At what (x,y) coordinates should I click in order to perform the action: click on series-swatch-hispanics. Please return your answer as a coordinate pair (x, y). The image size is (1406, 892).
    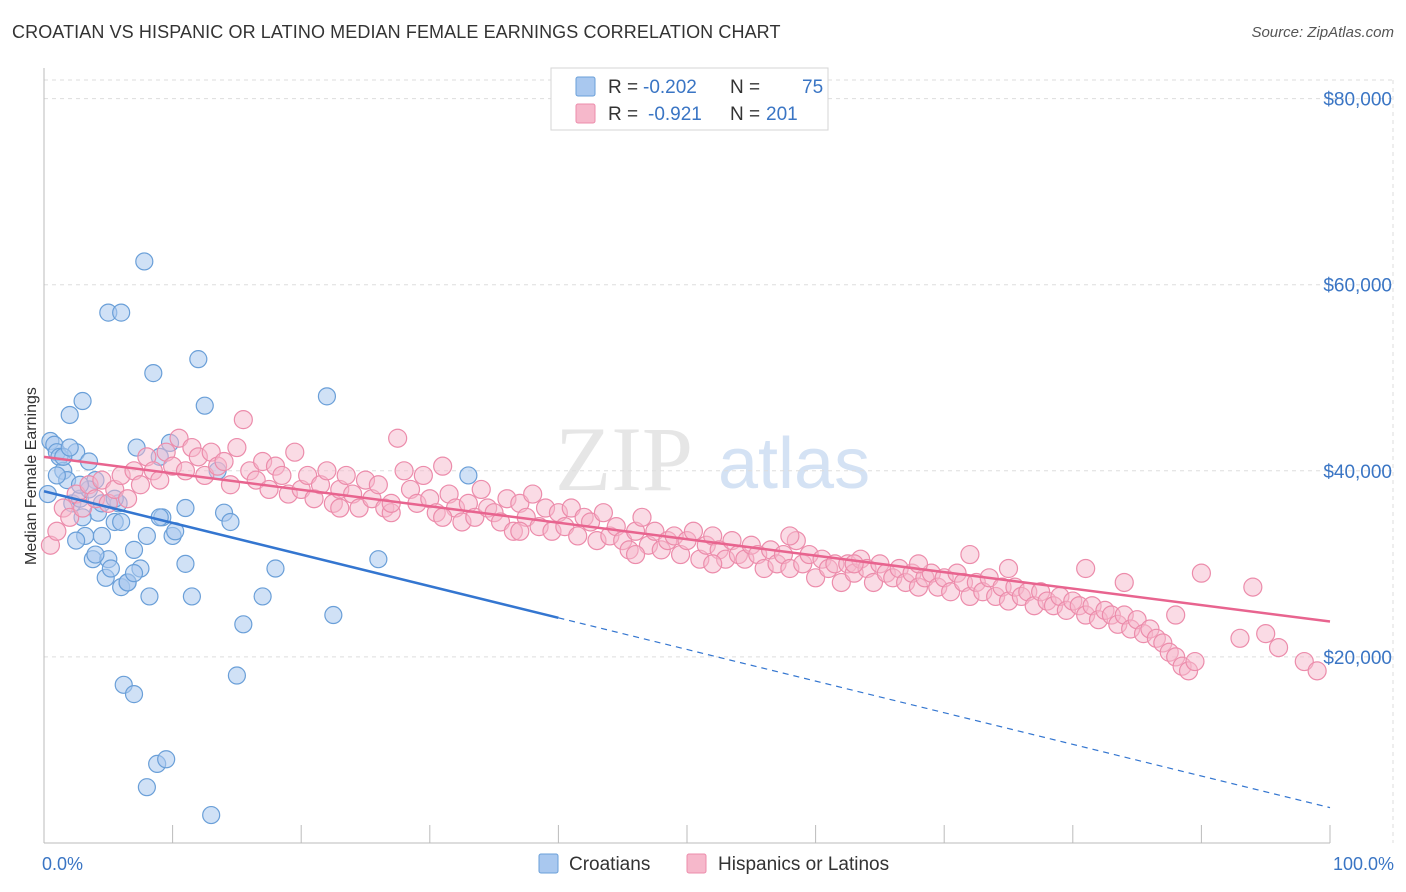
    Looking at the image, I should click on (696, 863).